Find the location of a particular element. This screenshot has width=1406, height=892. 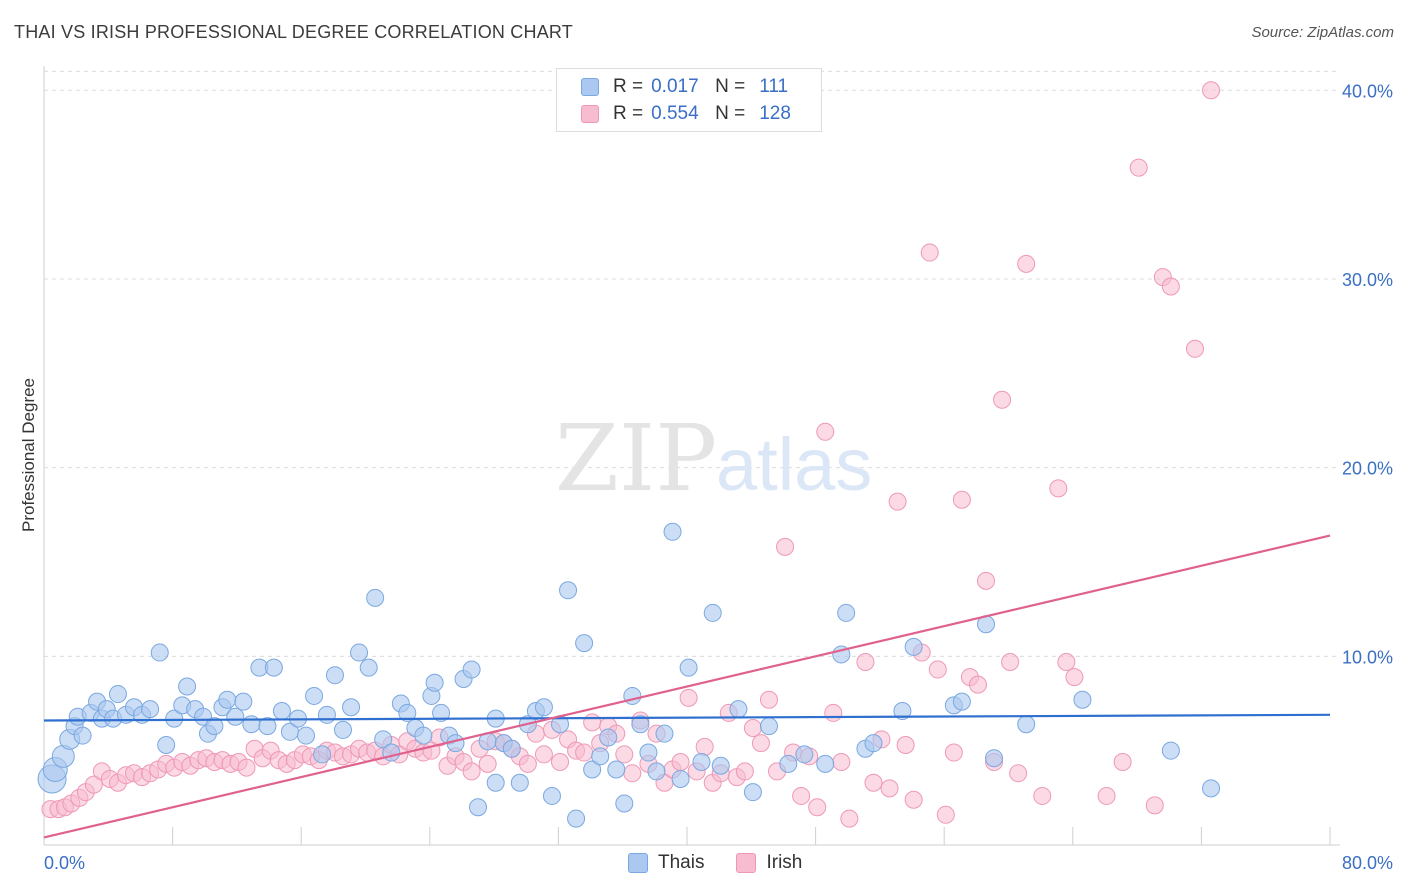

thais-legend-swatch is located at coordinates (638, 863).